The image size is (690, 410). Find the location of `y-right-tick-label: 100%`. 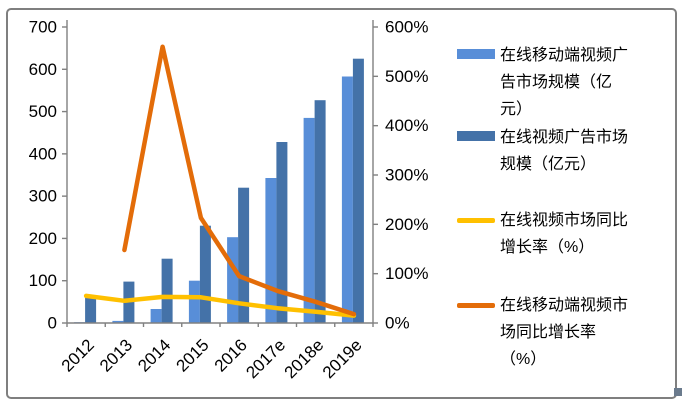

y-right-tick-label: 100% is located at coordinates (406, 273).